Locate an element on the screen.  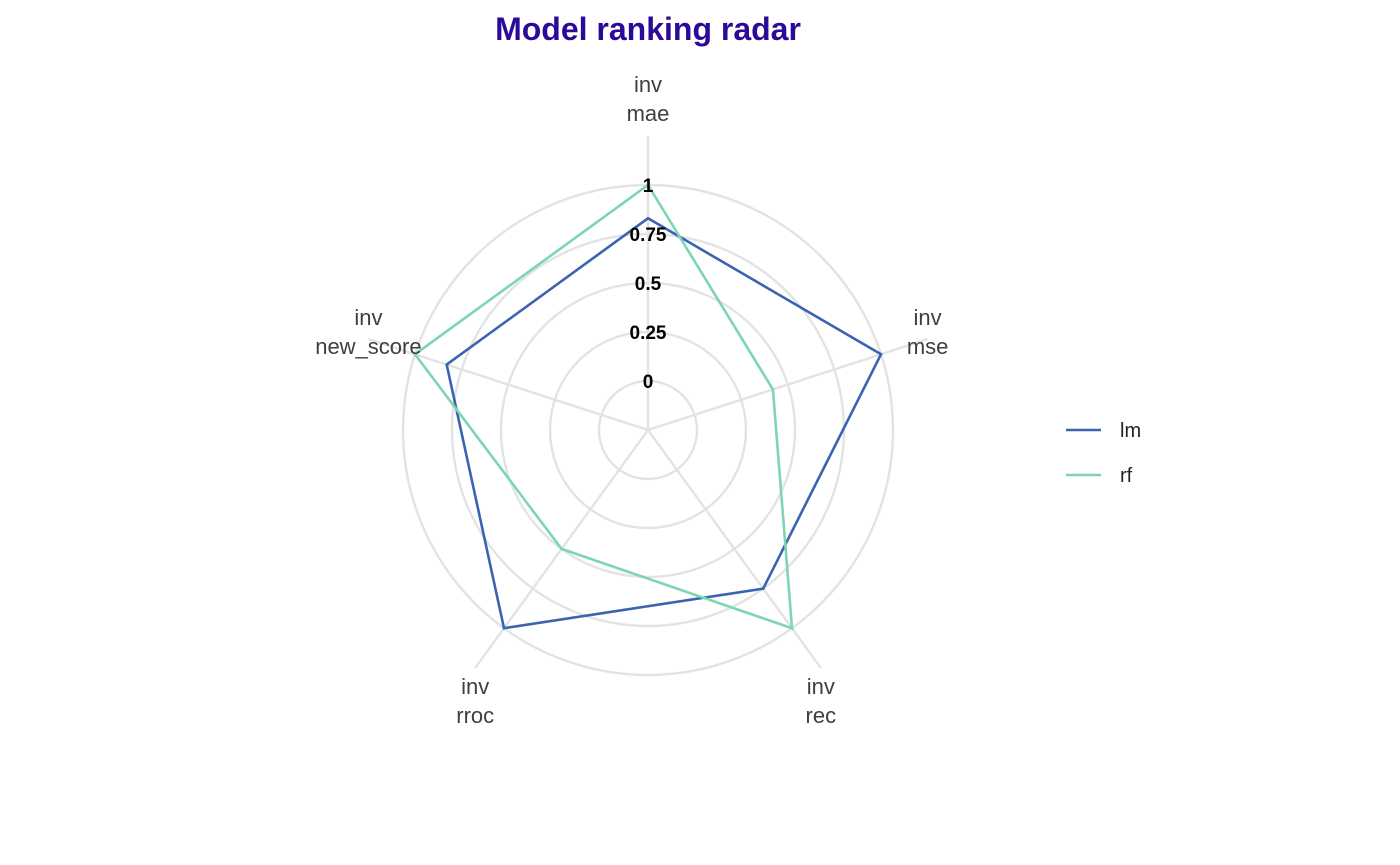
legend: lm rf is located at coordinates (1103, 453).